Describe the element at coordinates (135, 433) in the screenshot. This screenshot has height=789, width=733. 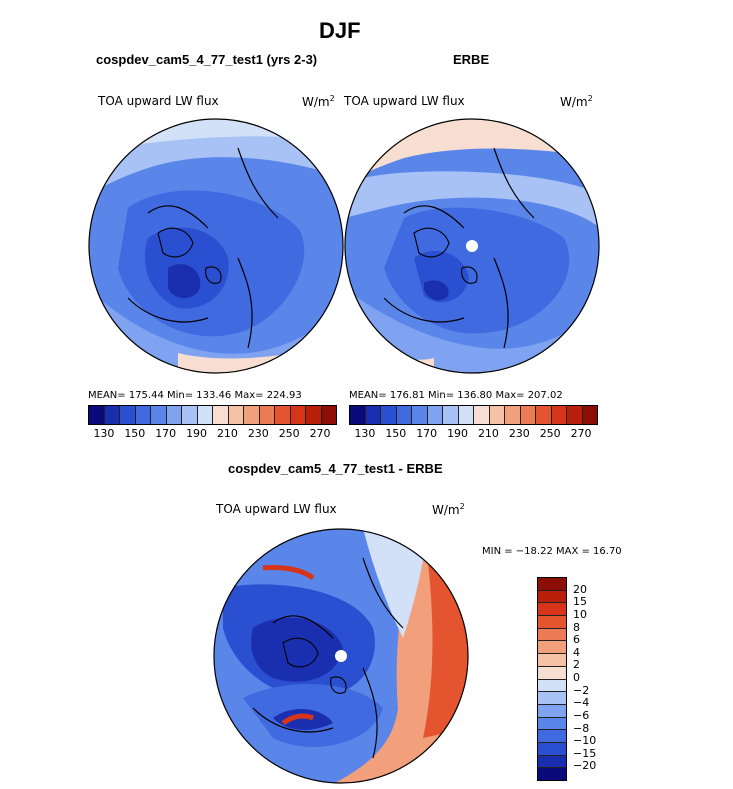
I see `left-colorbar-tick-label: 150` at that location.